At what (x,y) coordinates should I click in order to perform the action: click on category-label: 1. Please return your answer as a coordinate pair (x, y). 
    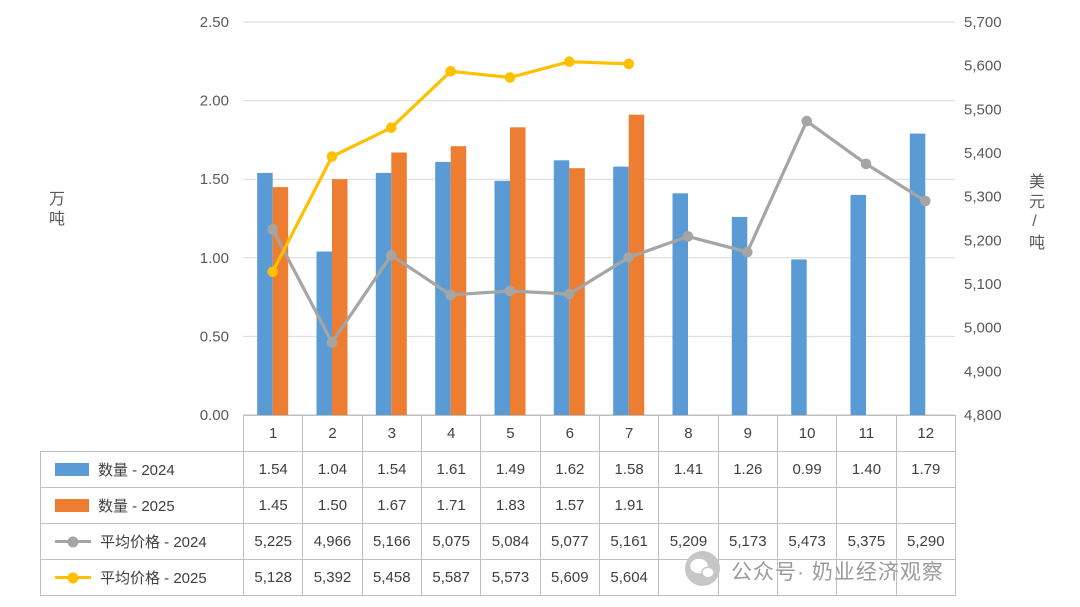
    Looking at the image, I should click on (273, 433).